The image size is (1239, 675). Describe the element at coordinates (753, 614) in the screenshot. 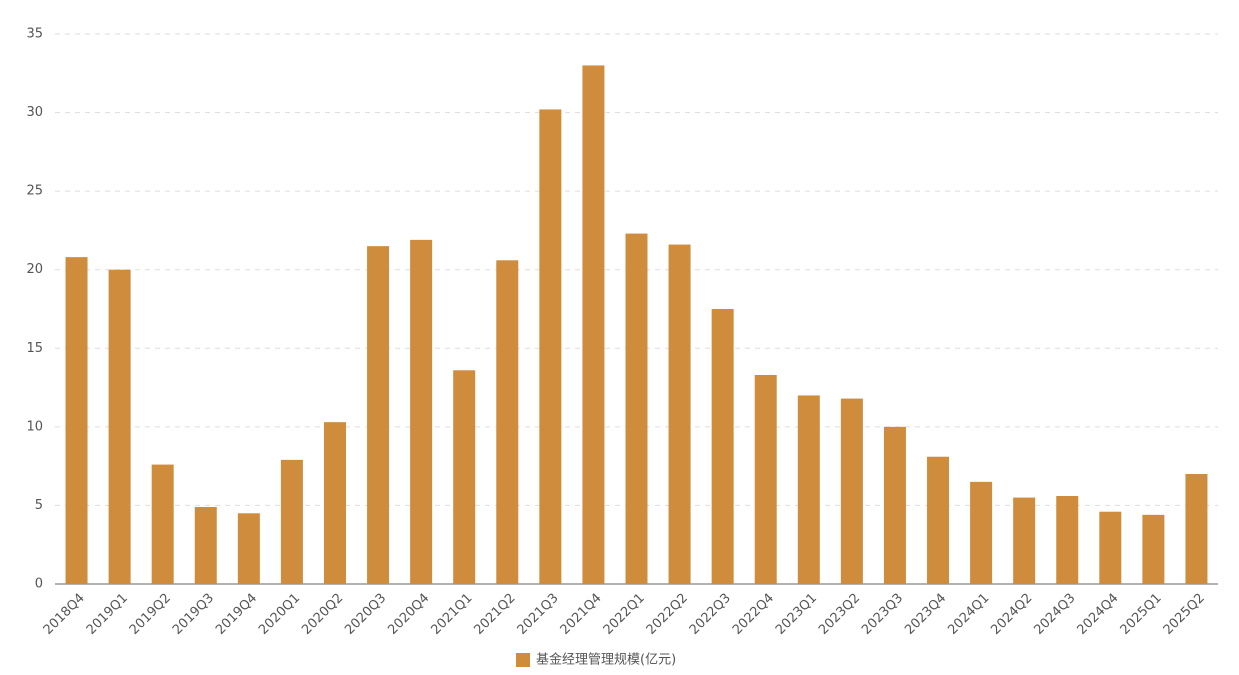

I see `x-tick-label: 2022Q4` at that location.